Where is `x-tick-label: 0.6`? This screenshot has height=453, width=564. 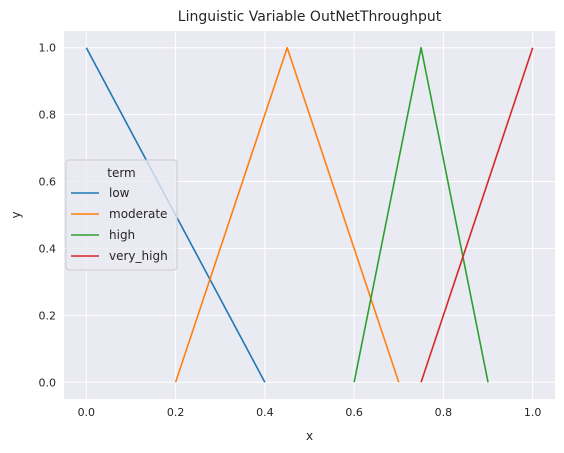
x-tick-label: 0.6 is located at coordinates (354, 412).